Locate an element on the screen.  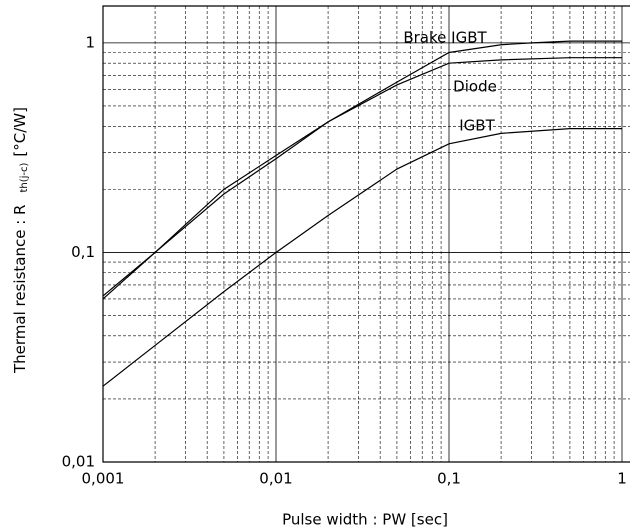
series-label: Diode is located at coordinates (475, 87).